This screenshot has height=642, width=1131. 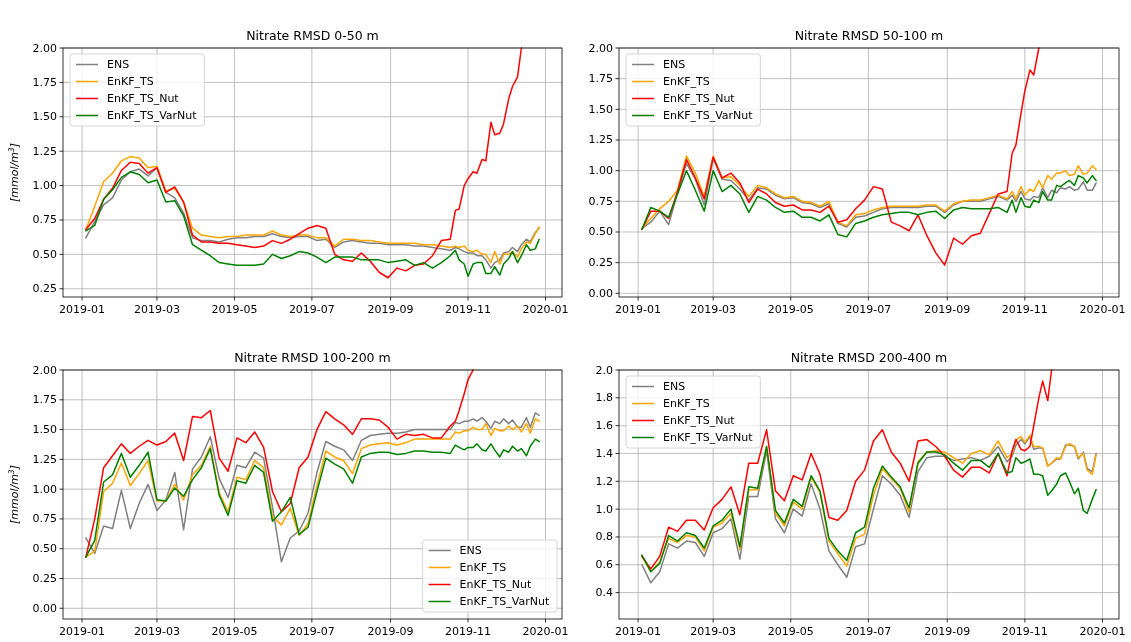 What do you see at coordinates (869, 35) in the screenshot?
I see `chart-title: Nitrate RMSD 50-100 m` at bounding box center [869, 35].